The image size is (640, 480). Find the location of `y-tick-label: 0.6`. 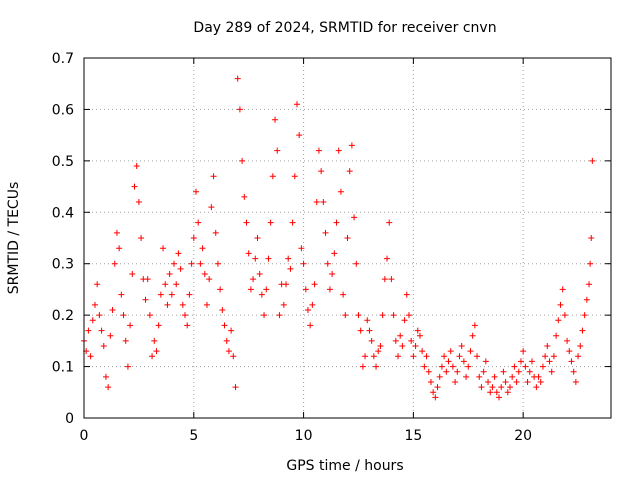

y-tick-label: 0.6 is located at coordinates (63, 110).